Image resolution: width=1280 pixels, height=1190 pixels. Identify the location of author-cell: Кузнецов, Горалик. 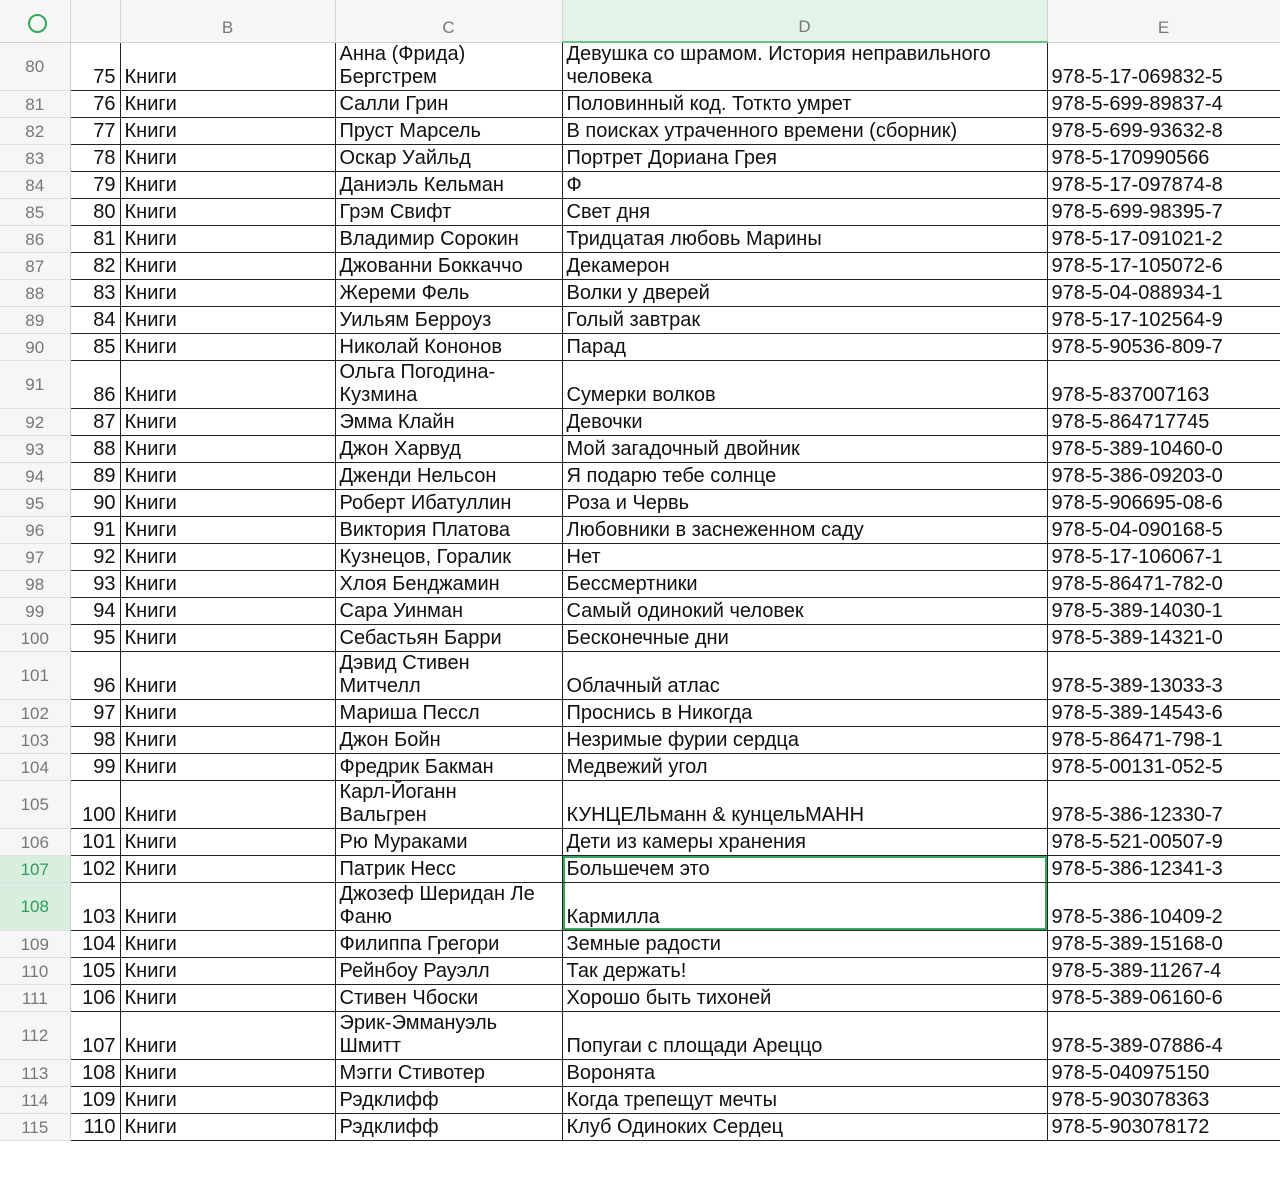
(448, 557).